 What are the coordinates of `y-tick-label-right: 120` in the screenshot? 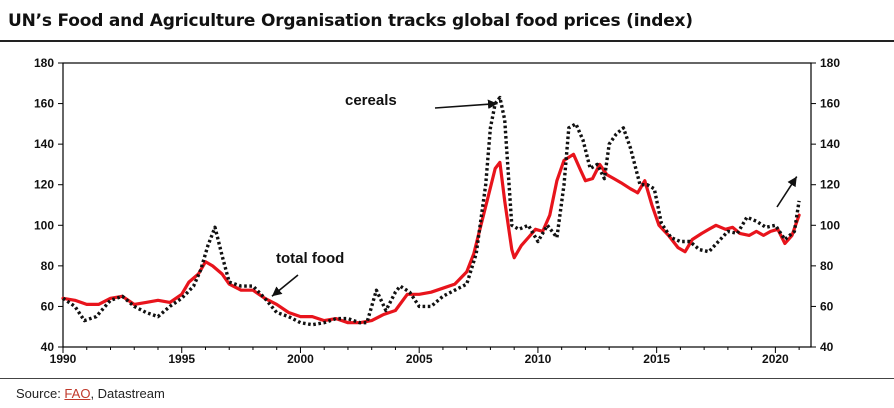 It's located at (830, 185).